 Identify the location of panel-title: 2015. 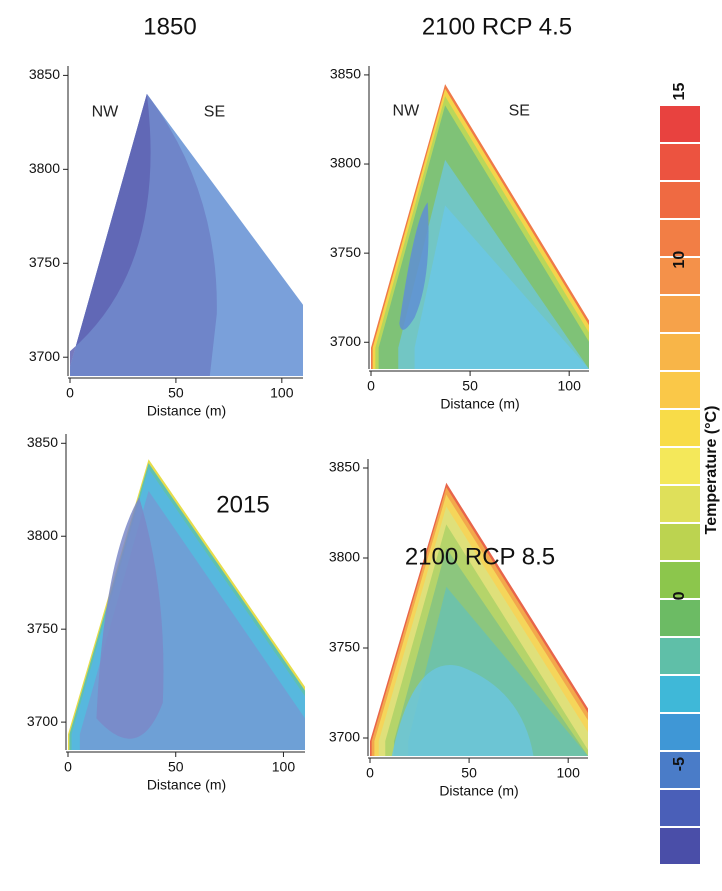
(242, 504).